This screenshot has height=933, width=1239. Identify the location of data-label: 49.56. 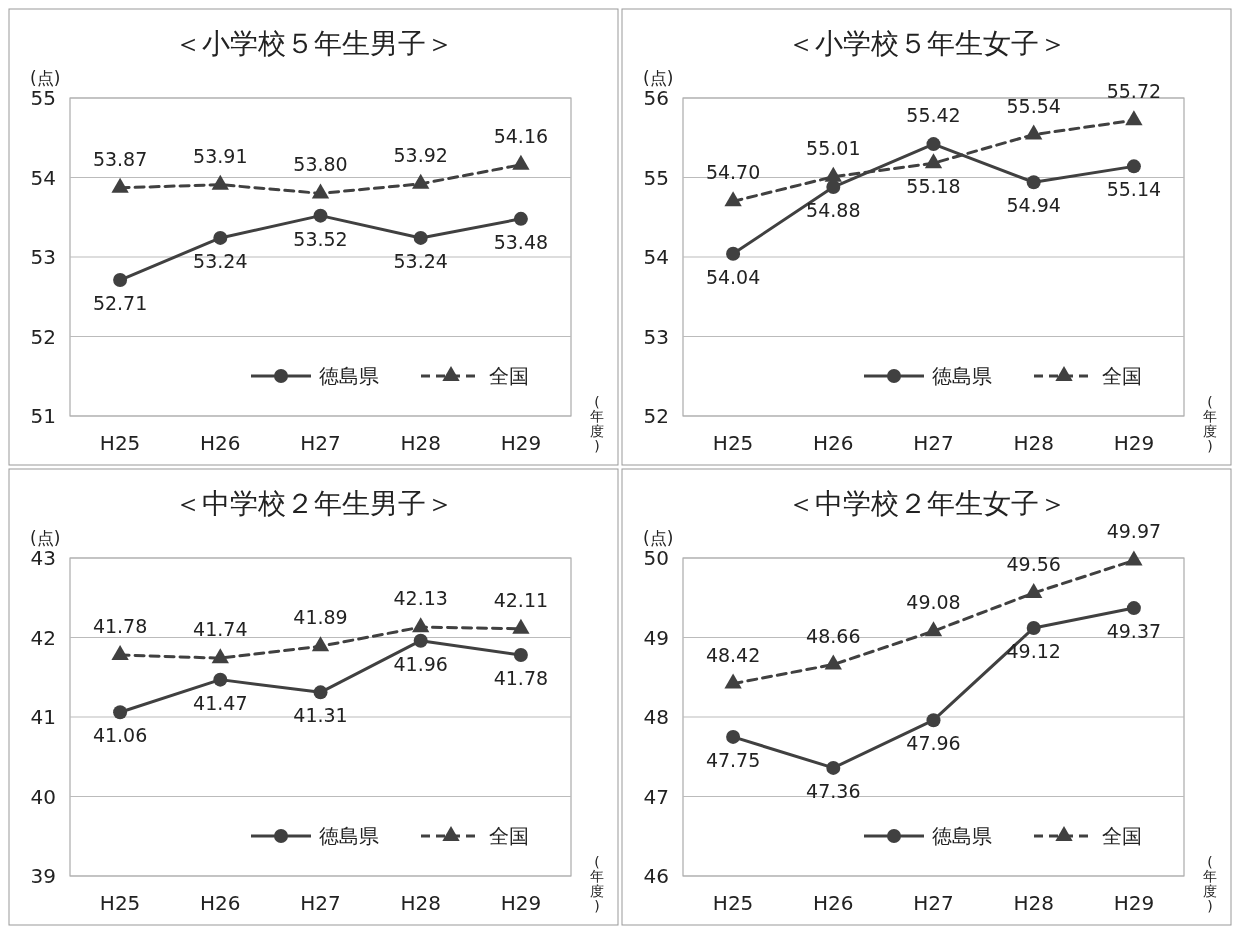
(1033, 563).